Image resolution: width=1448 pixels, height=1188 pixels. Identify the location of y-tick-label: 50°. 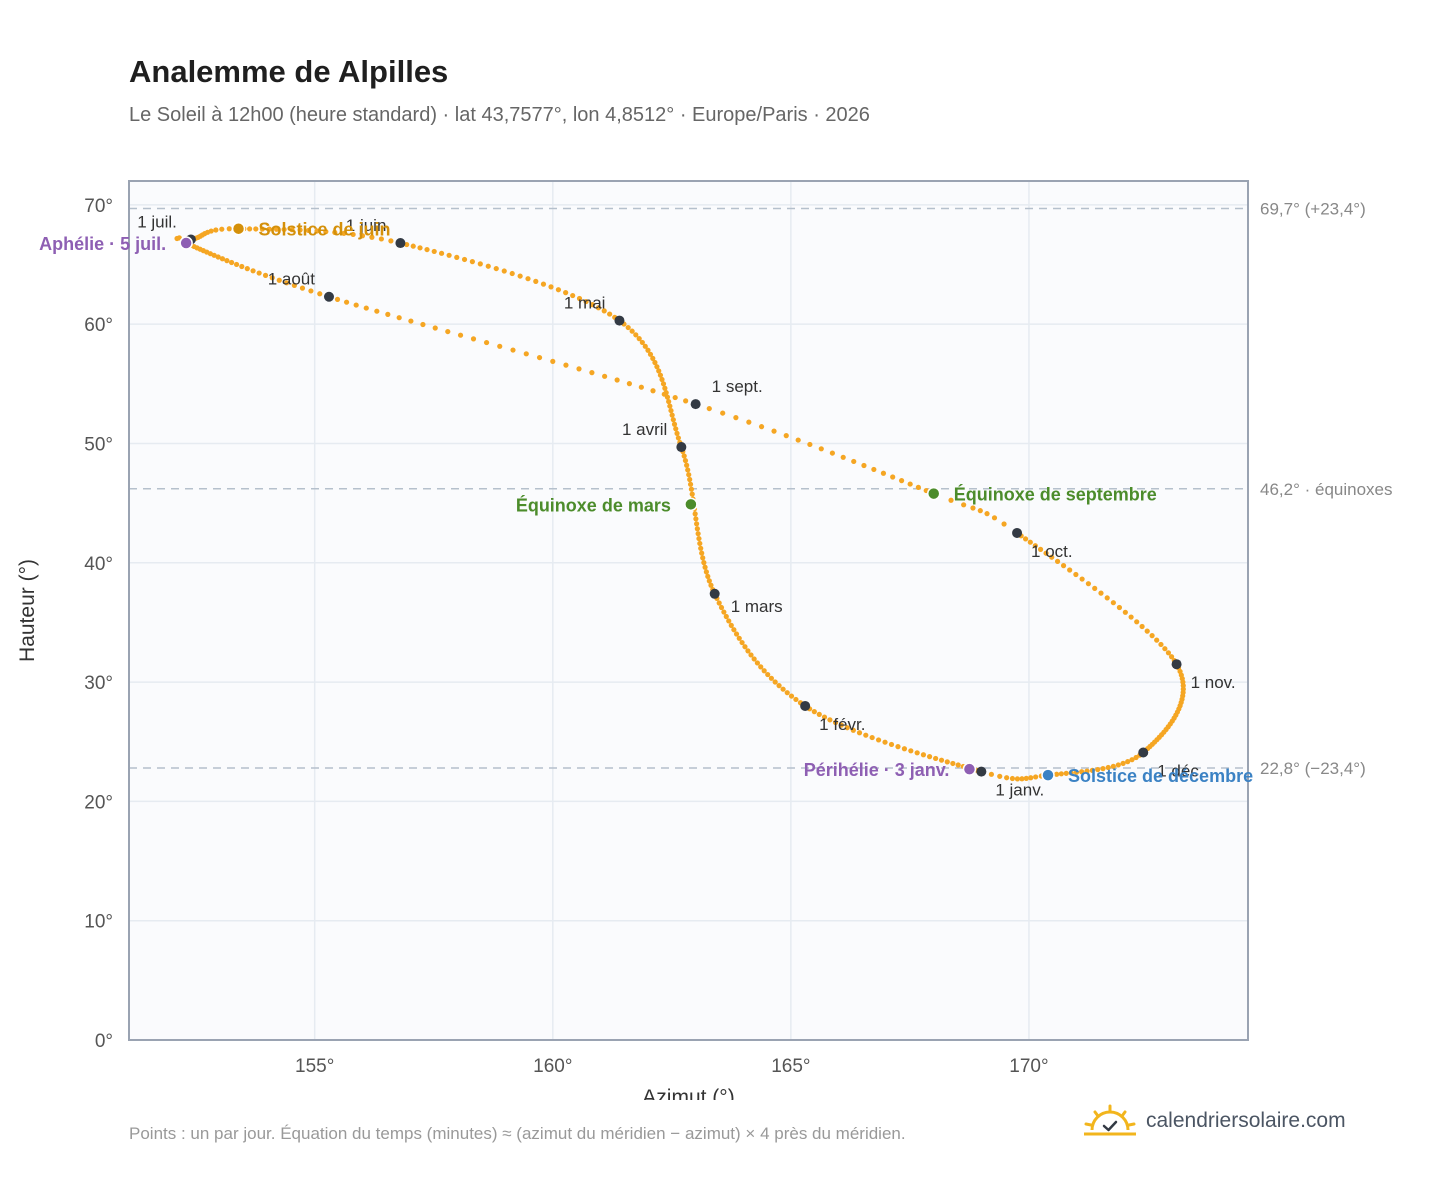
(98, 444).